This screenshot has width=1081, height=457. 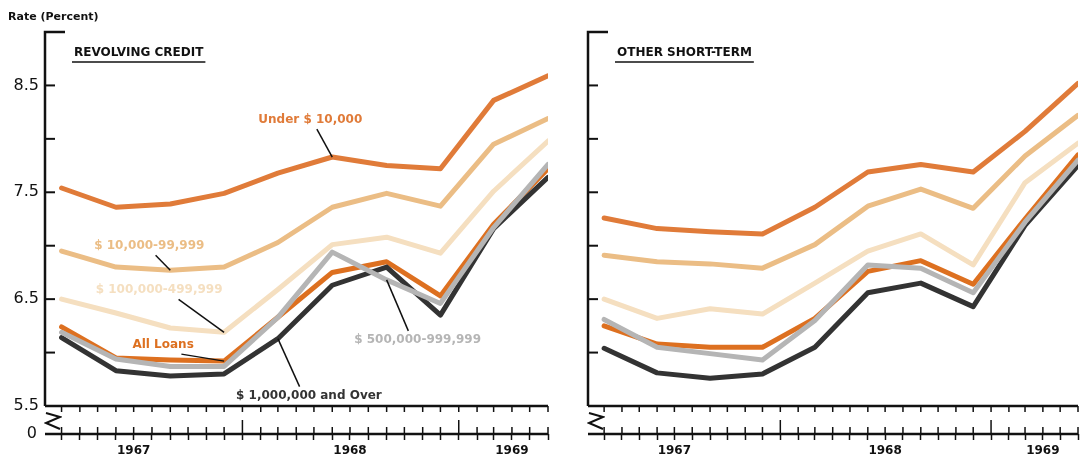 What do you see at coordinates (26, 84) in the screenshot?
I see `y-tick-label: 8.5` at bounding box center [26, 84].